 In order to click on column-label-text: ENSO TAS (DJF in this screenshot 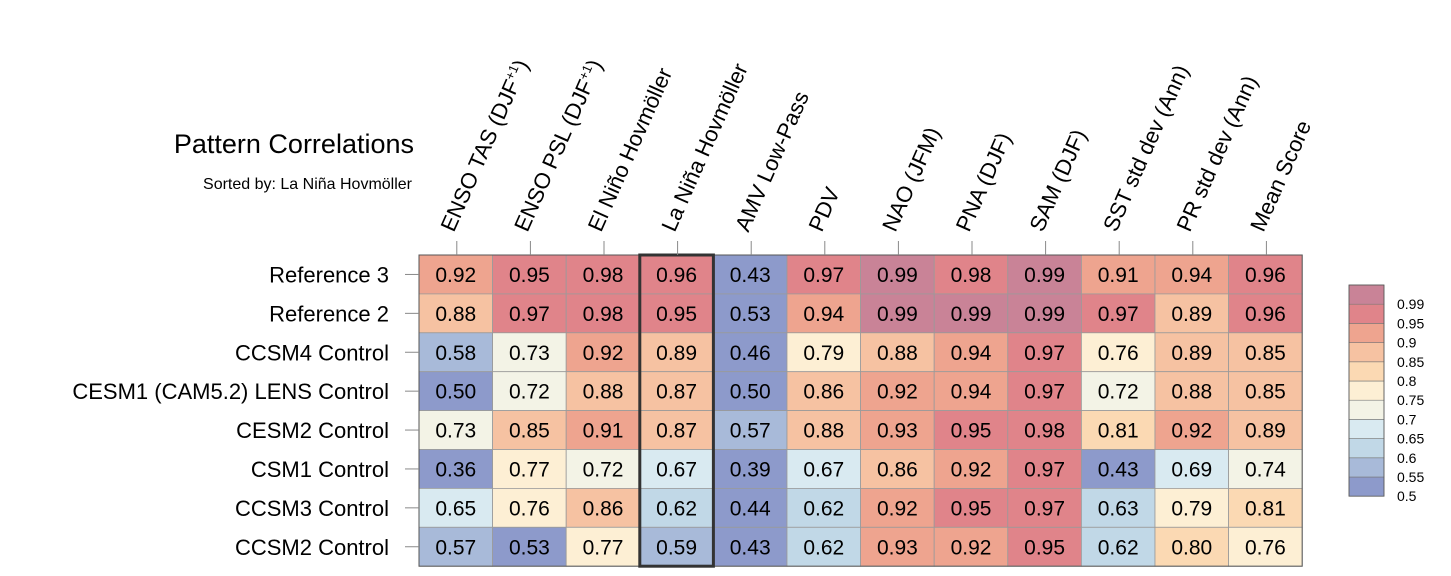, I will do `click(480, 155)`.